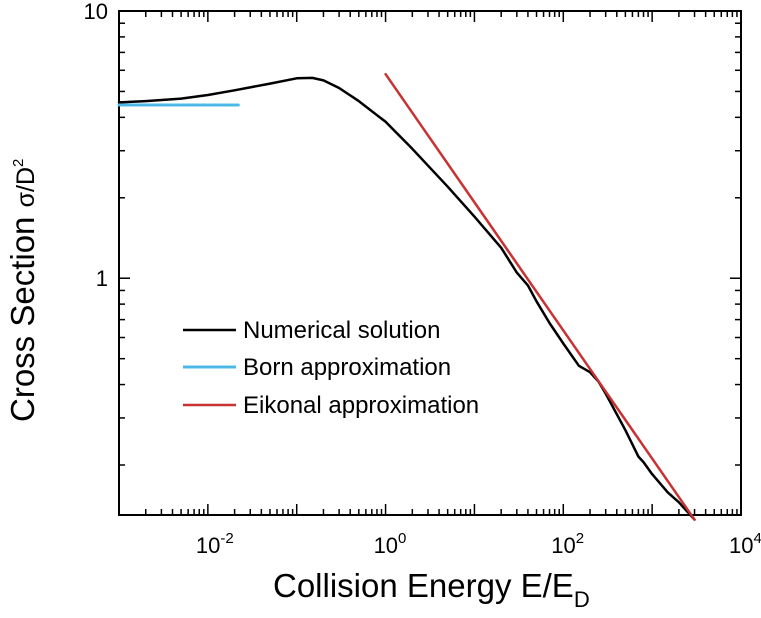 The image size is (761, 618). What do you see at coordinates (18, 163) in the screenshot?
I see `y-axis-title-superscript: 2` at bounding box center [18, 163].